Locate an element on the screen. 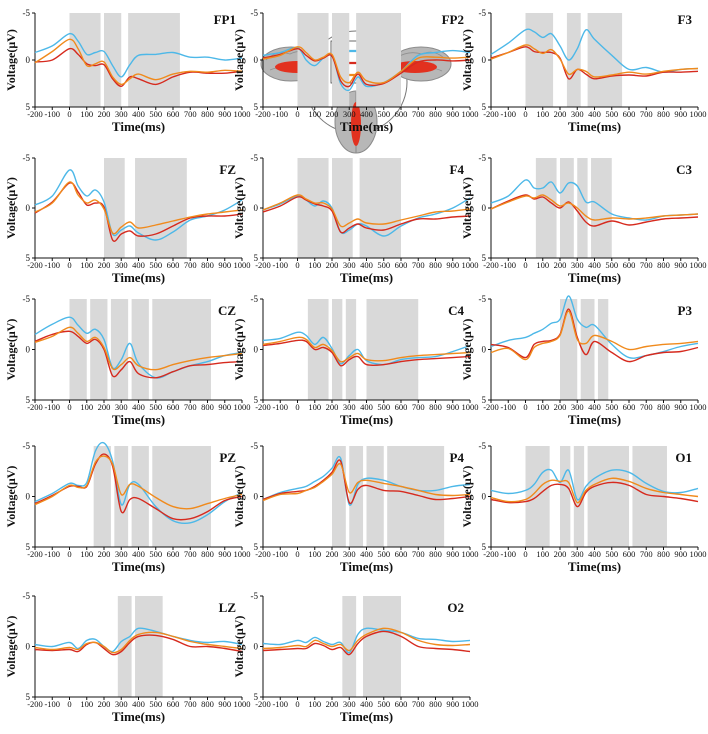  x-tick-label-f4-8: 600 is located at coordinates (401, 265).